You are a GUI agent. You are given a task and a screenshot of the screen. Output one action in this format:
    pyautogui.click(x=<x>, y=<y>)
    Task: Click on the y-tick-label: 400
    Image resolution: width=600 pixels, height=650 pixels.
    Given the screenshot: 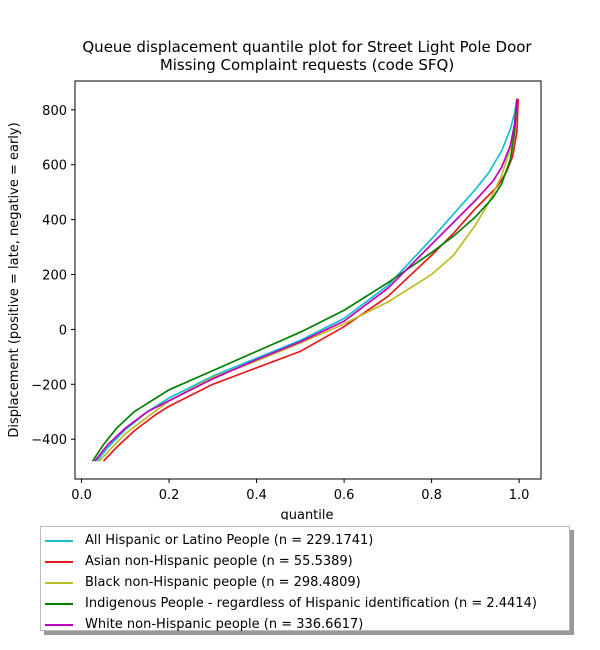 What is the action you would take?
    pyautogui.click(x=54, y=221)
    